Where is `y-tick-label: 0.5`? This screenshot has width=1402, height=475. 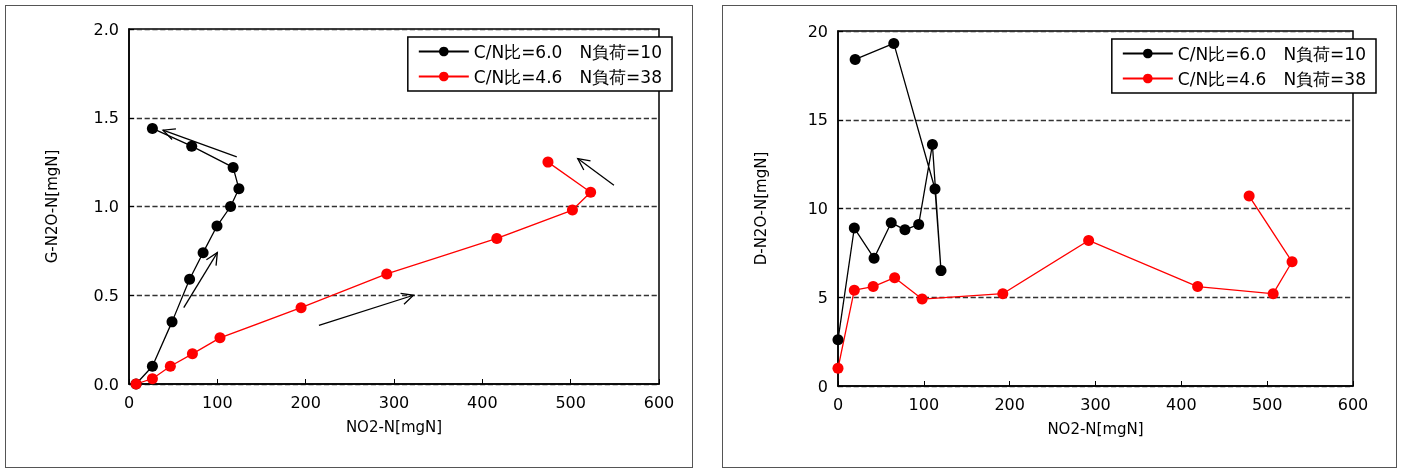 y-tick-label: 0.5 is located at coordinates (106, 295).